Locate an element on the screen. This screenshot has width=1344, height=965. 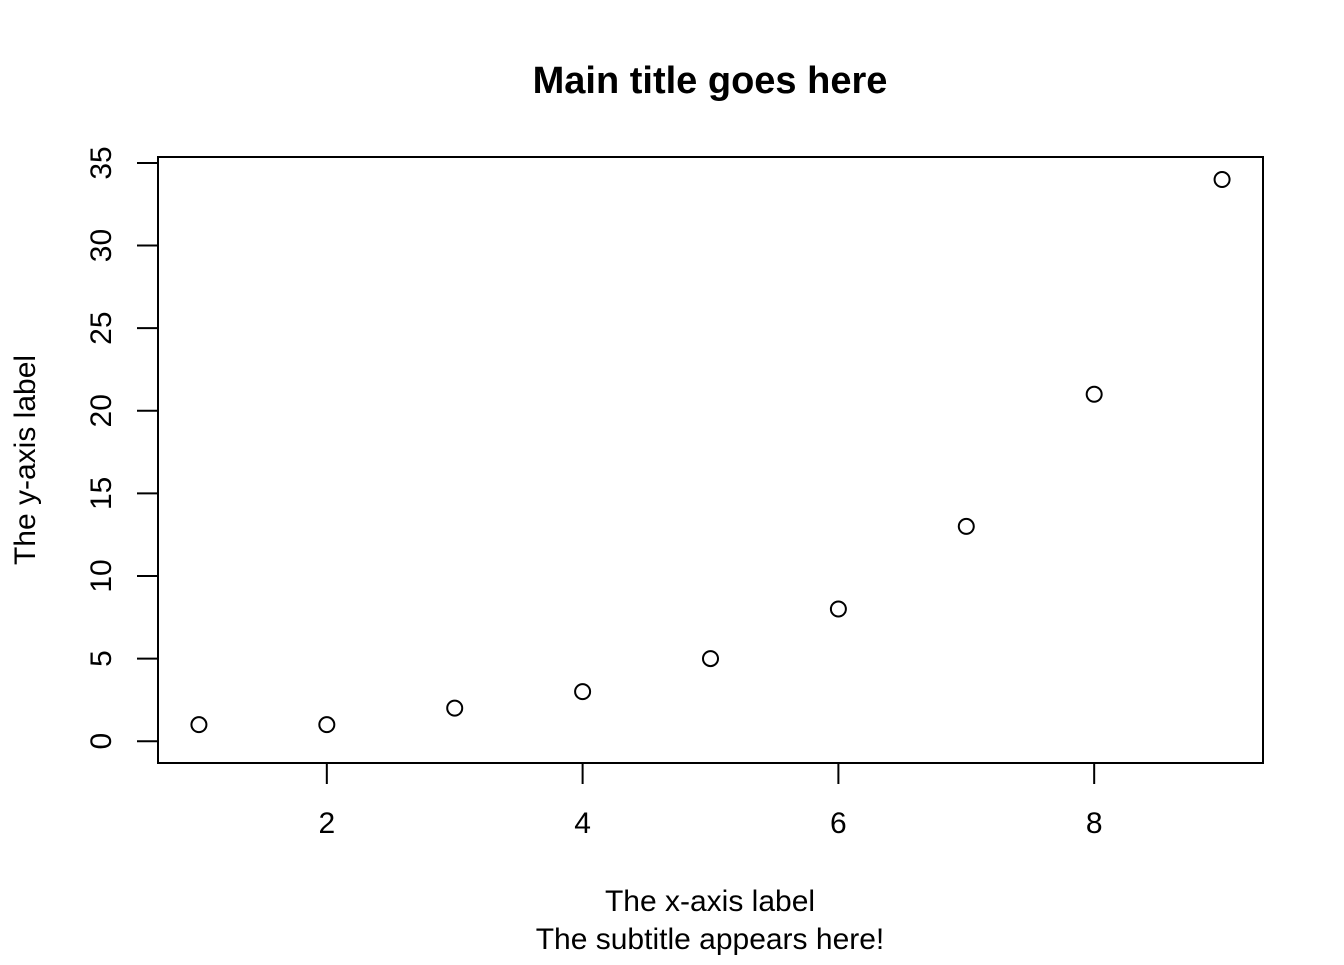
y-tick-label: 15 is located at coordinates (101, 493).